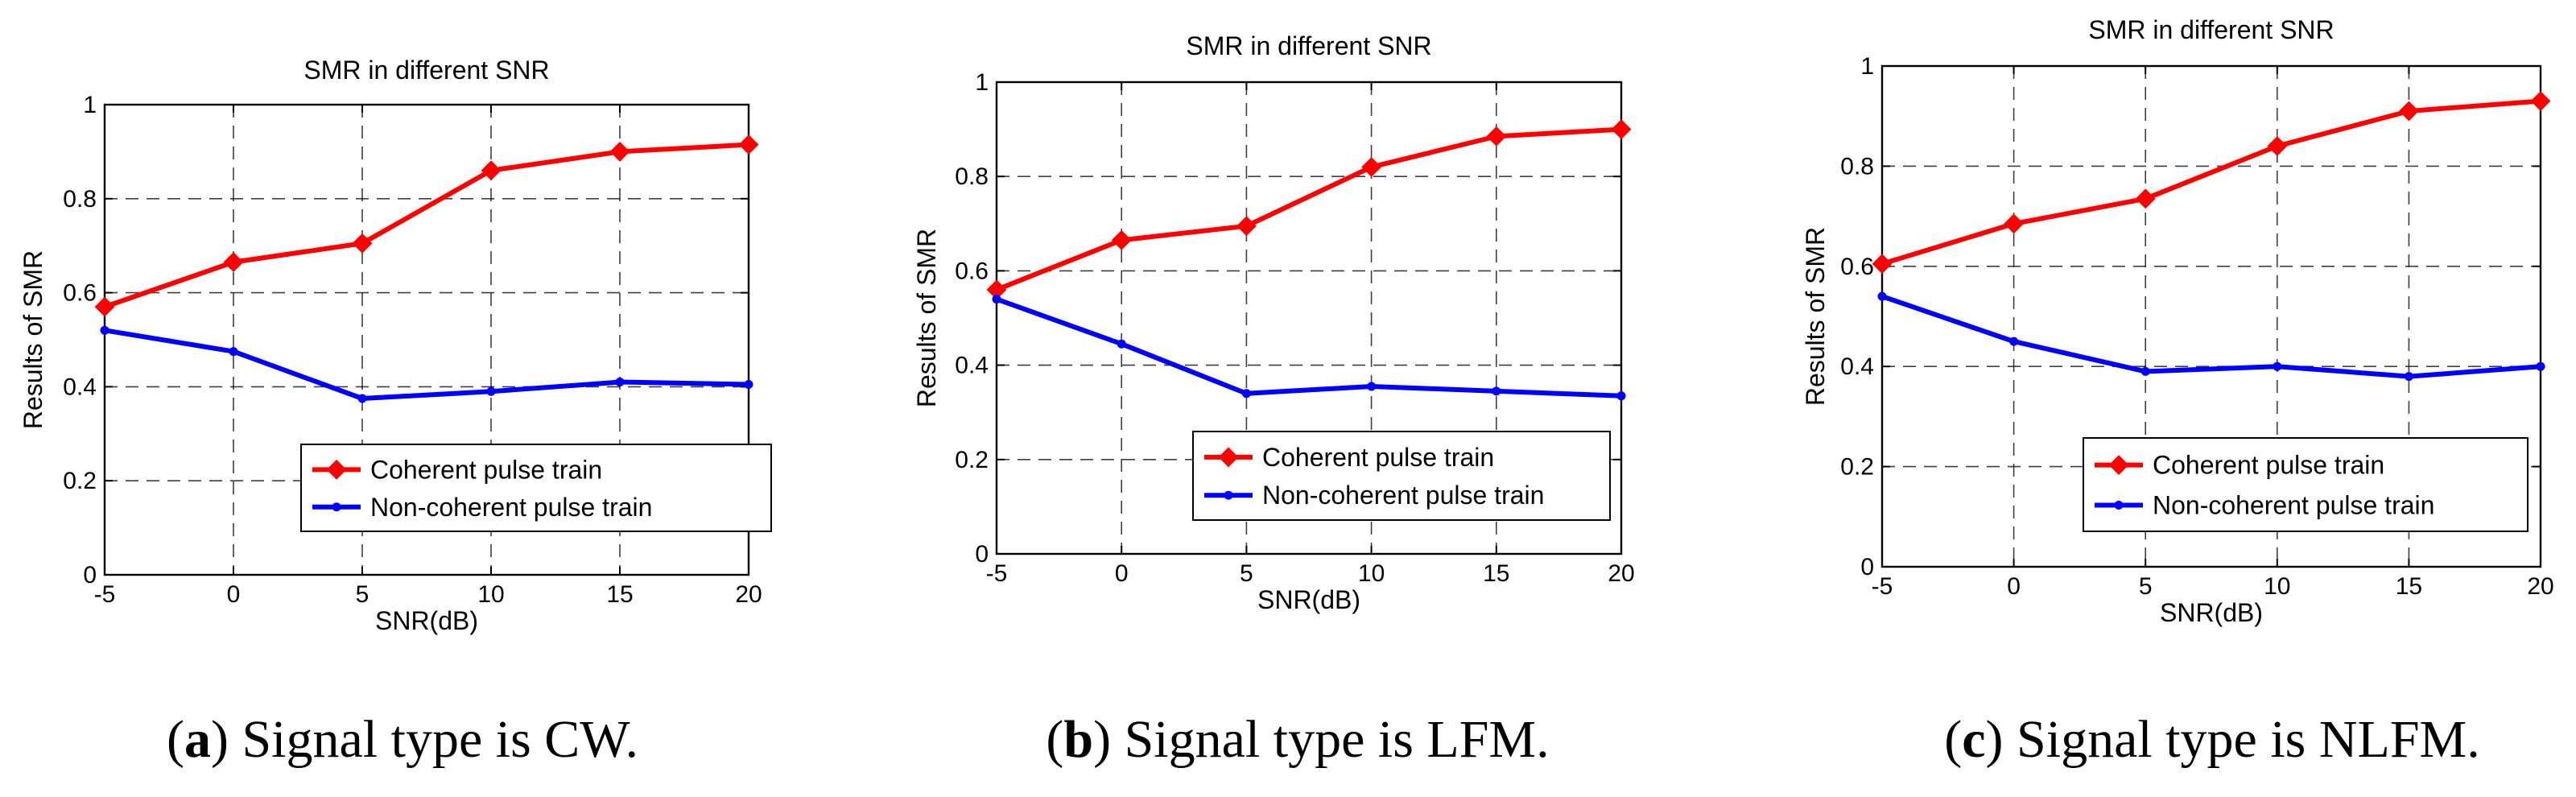  I want to click on grid, so click(1309, 318).